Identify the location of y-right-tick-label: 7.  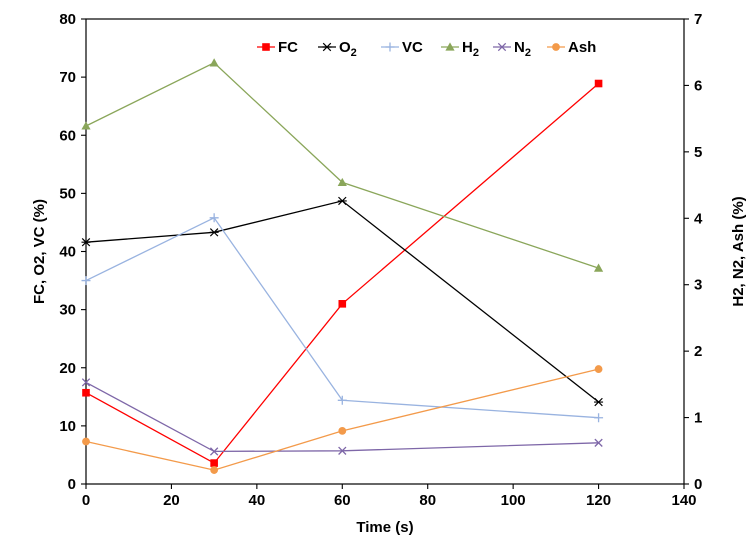
(698, 19).